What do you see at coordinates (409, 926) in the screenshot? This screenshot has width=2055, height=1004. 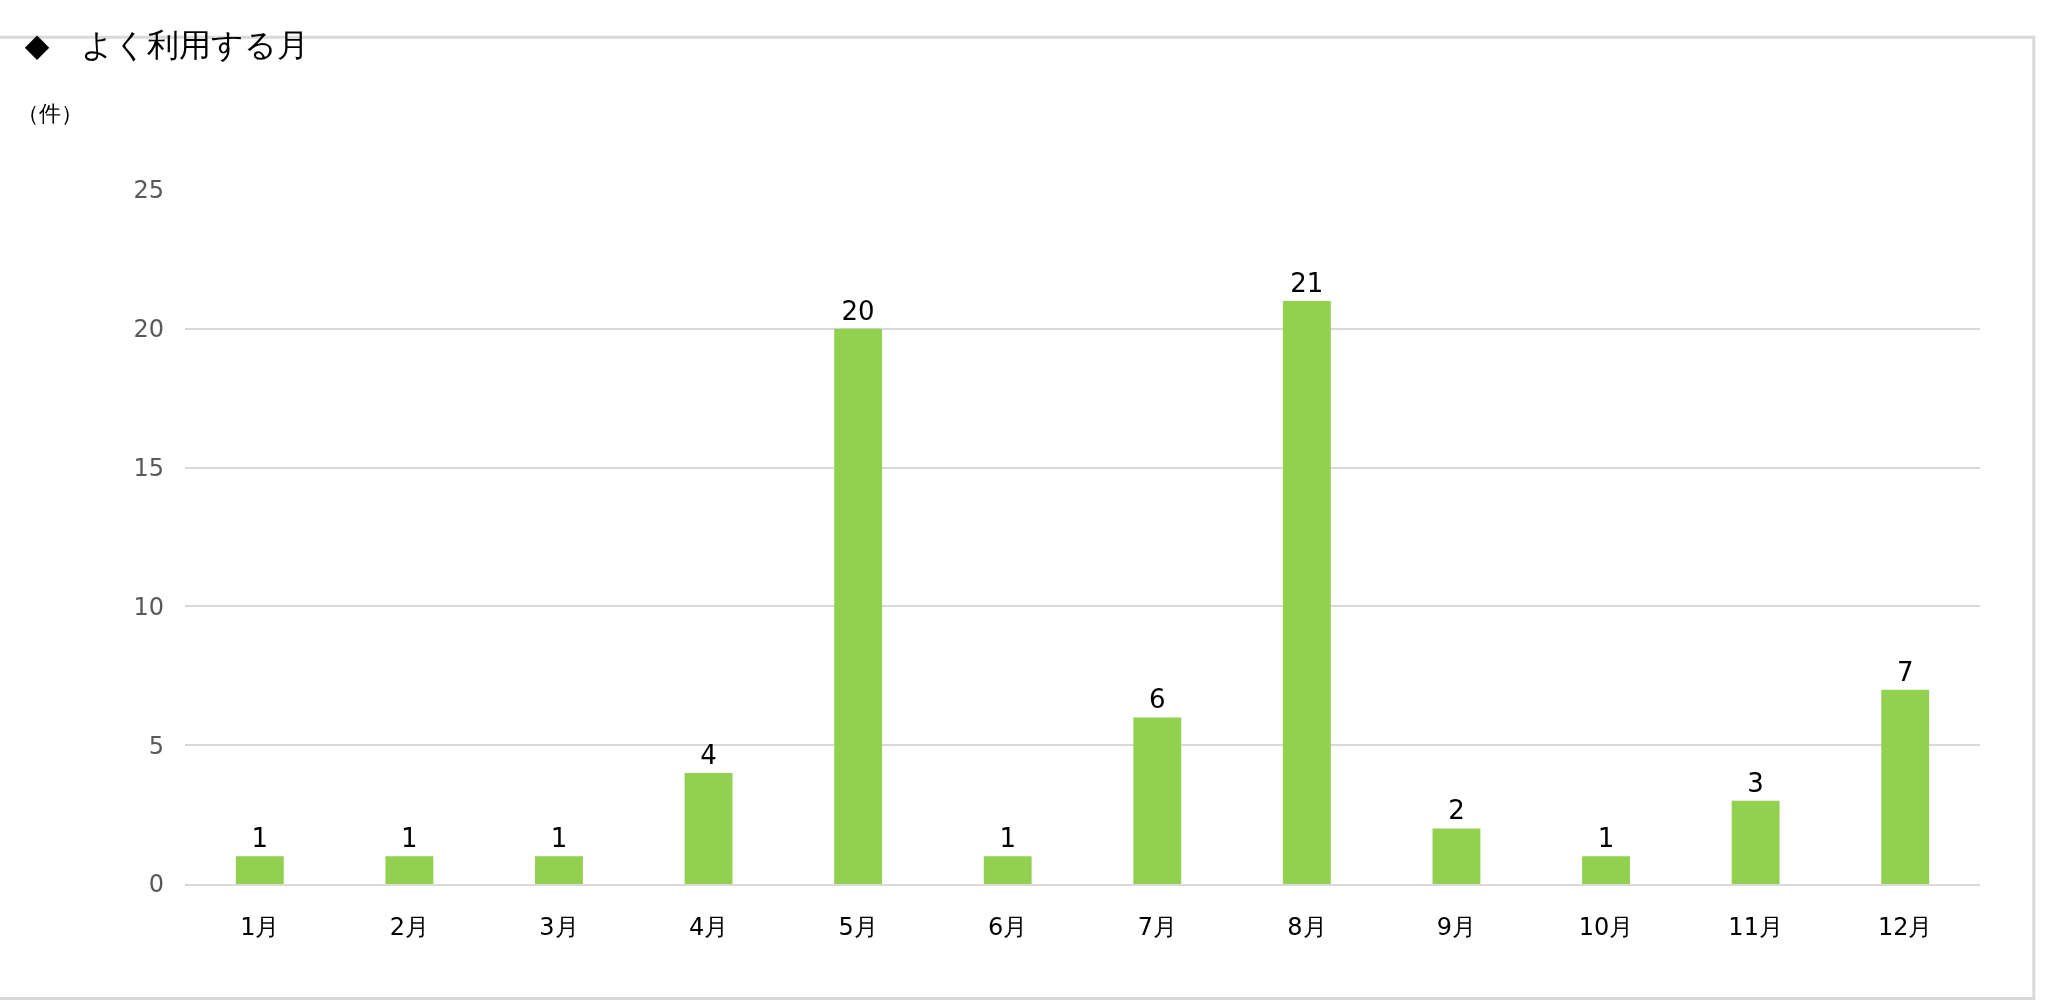 I see `x-tick-label: 2月` at bounding box center [409, 926].